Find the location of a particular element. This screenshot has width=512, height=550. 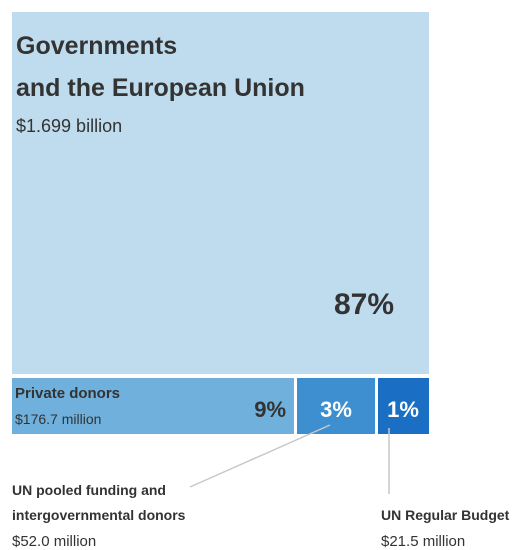

governments-percent: 87% is located at coordinates (364, 304).